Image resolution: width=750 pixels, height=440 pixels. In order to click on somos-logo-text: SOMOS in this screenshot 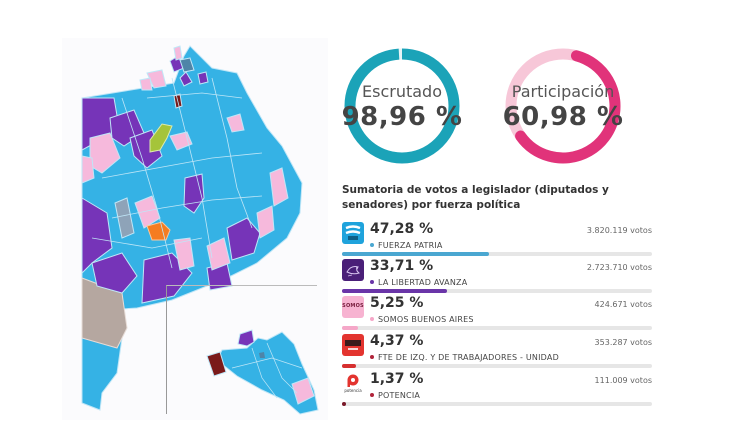, I will do `click(353, 306)`.